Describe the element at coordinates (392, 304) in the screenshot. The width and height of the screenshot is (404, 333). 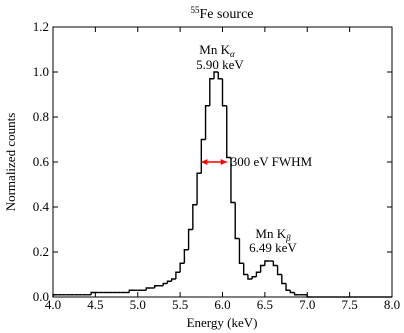
I see `x-tick-label: 8.0` at that location.